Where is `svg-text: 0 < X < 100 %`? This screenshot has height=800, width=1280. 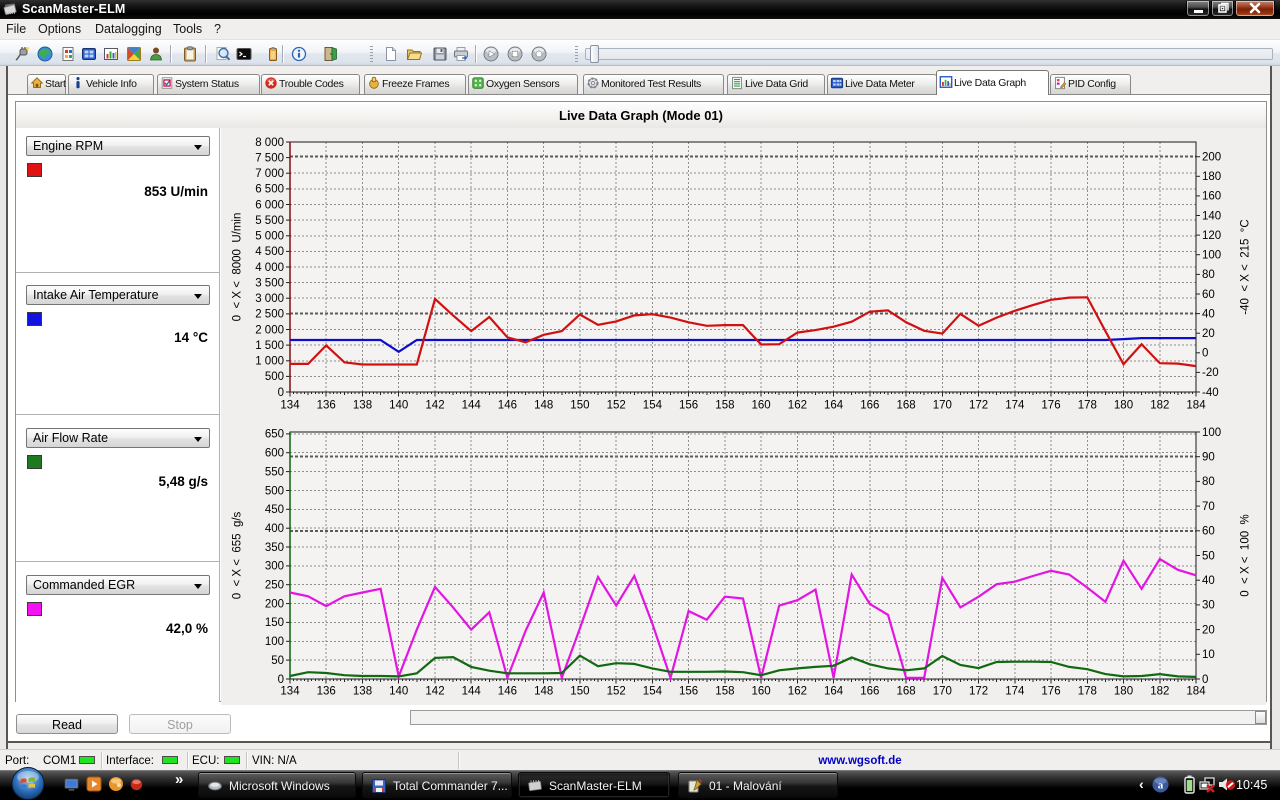
svg-text: 0 < X < 100 % is located at coordinates (1246, 555).